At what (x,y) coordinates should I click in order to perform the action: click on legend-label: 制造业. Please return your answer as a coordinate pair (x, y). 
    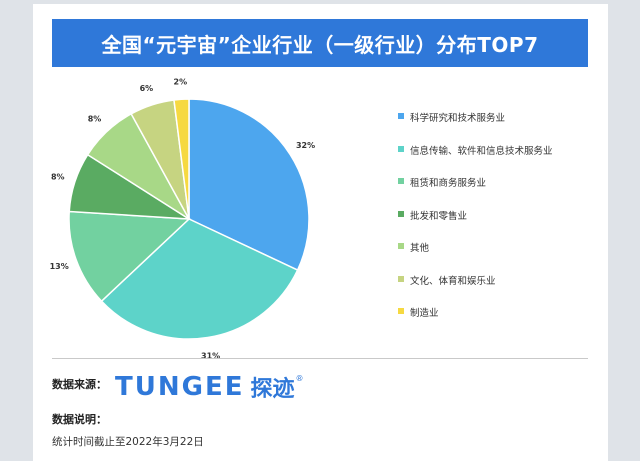
    Looking at the image, I should click on (424, 313).